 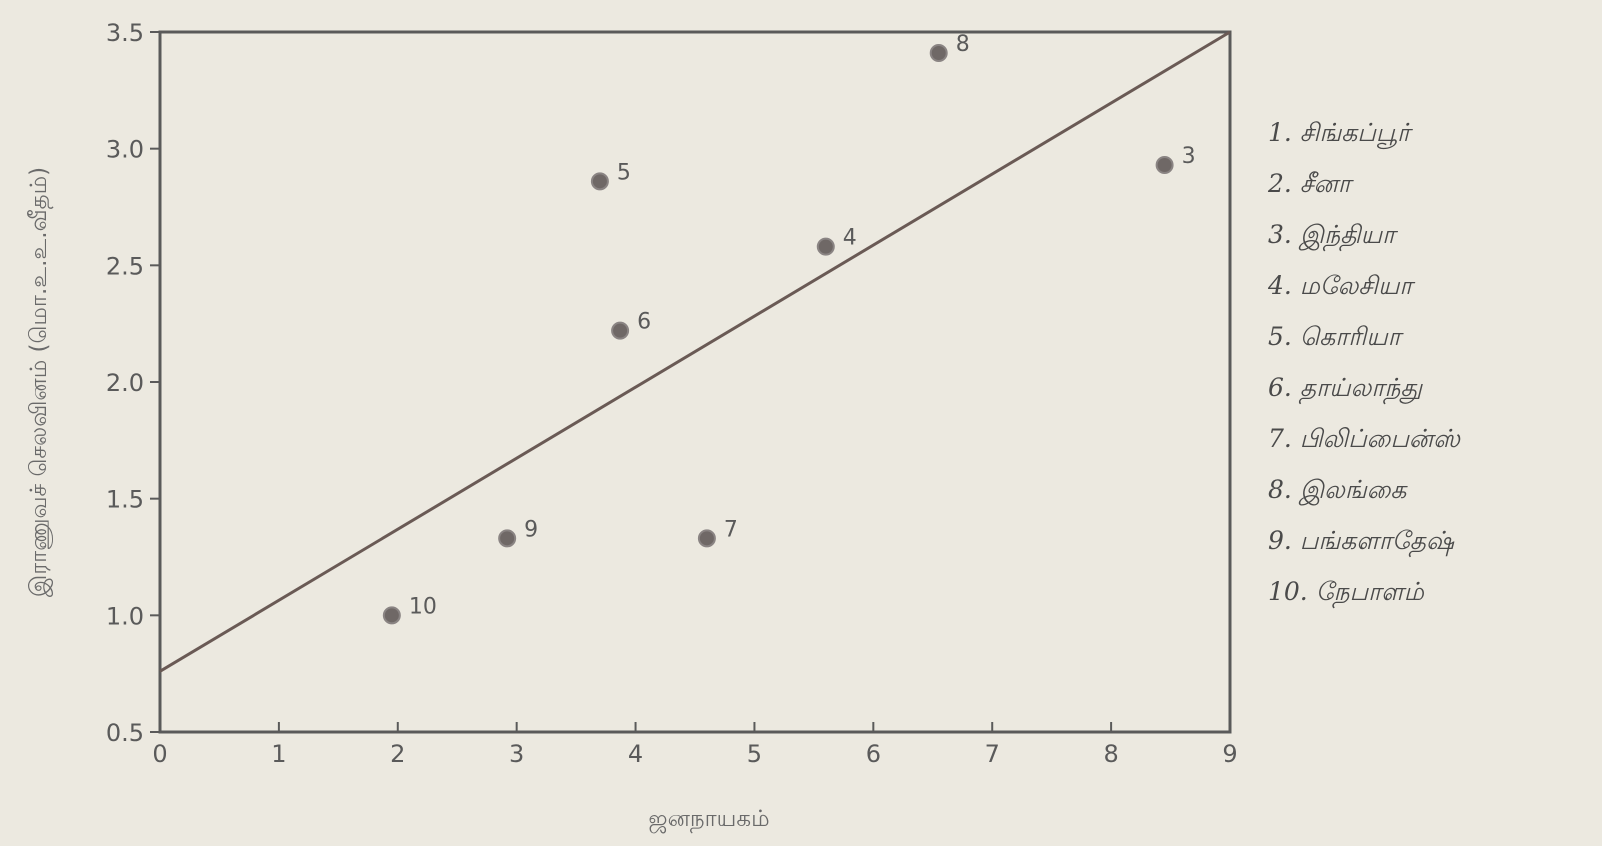 I want to click on legend-item: 2. சீனா, so click(x=1309, y=183).